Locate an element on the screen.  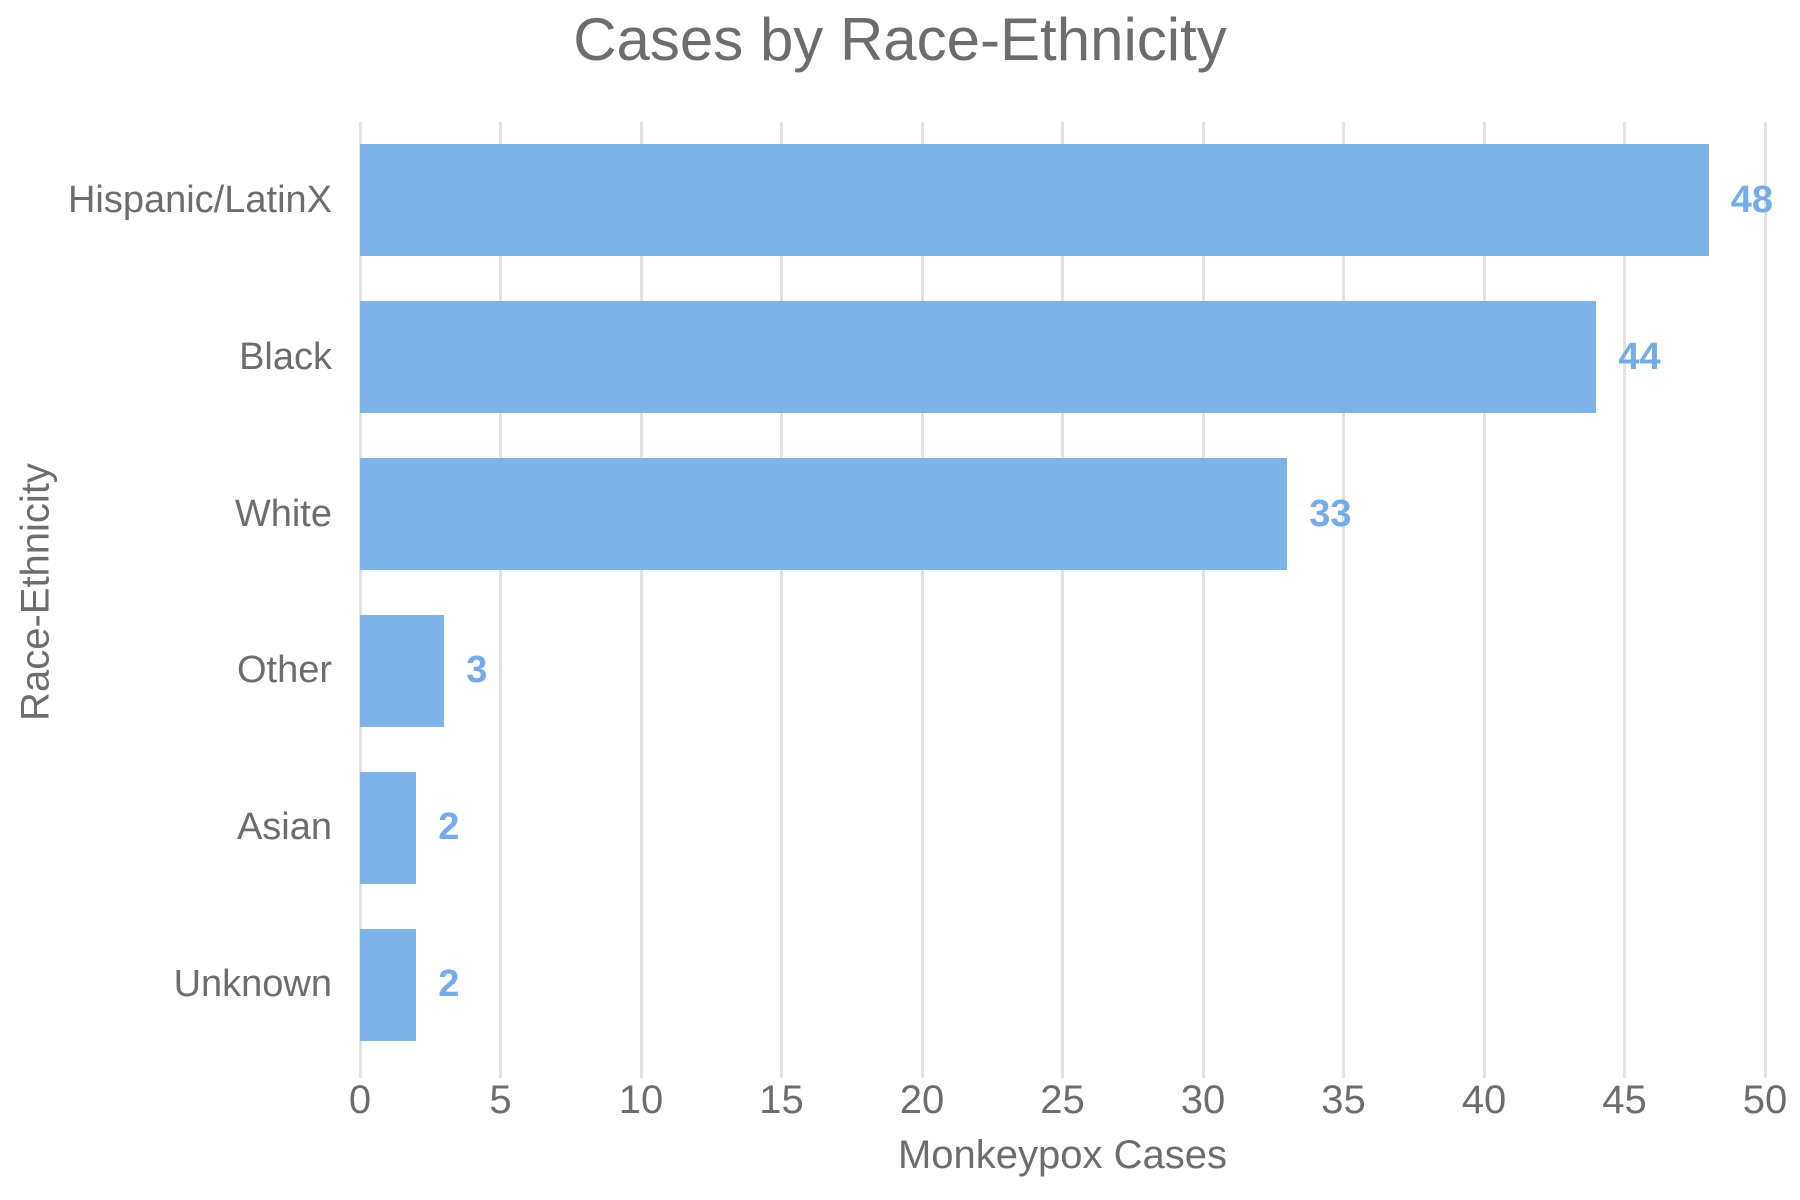
category-label-black: Black is located at coordinates (285, 356).